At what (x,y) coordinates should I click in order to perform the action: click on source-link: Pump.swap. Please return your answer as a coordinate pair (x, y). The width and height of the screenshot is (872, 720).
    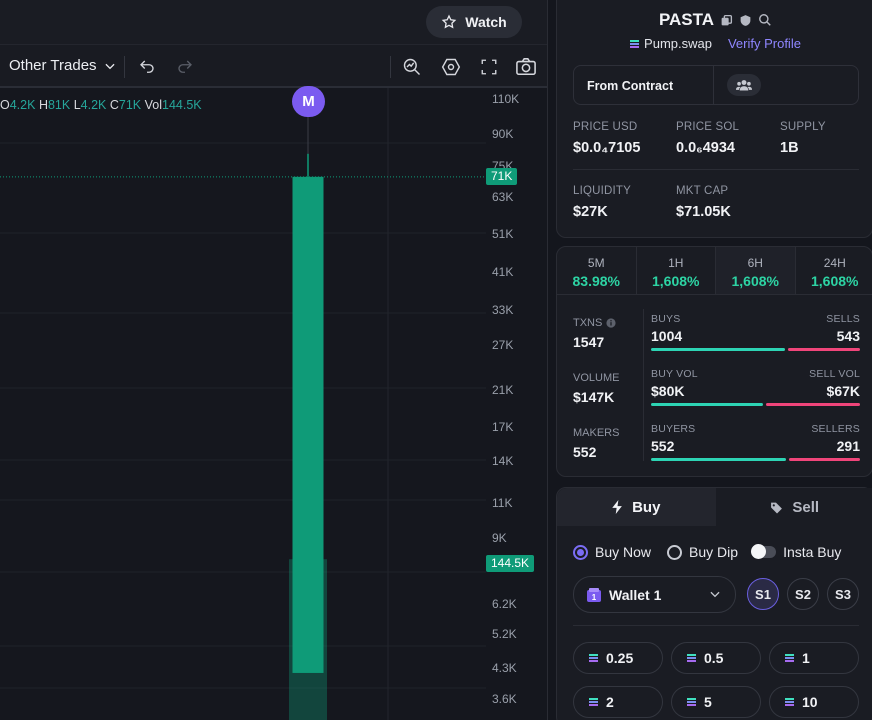
    Looking at the image, I should click on (671, 43).